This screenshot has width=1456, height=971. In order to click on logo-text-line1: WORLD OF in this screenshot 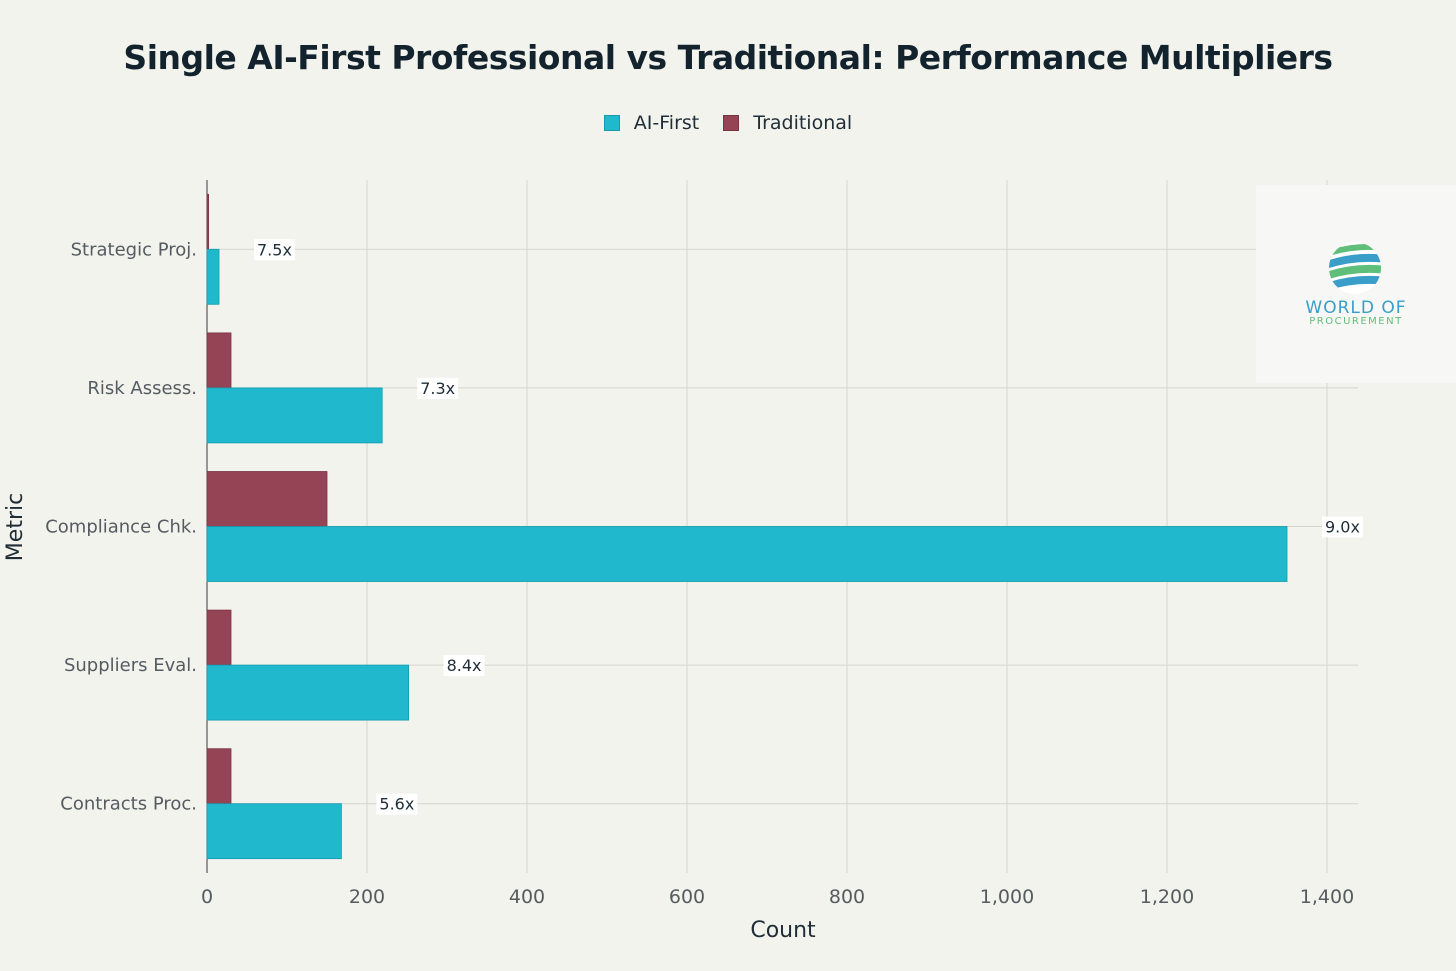, I will do `click(1356, 308)`.